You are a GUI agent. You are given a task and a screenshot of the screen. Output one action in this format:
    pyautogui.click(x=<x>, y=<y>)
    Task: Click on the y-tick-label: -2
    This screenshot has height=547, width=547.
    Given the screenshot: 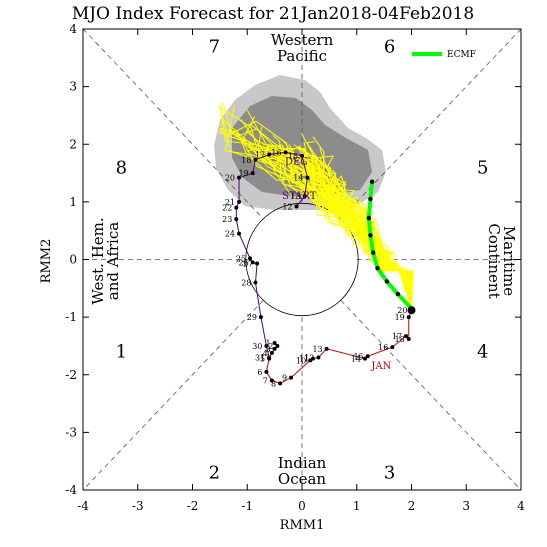 What is the action you would take?
    pyautogui.click(x=71, y=375)
    